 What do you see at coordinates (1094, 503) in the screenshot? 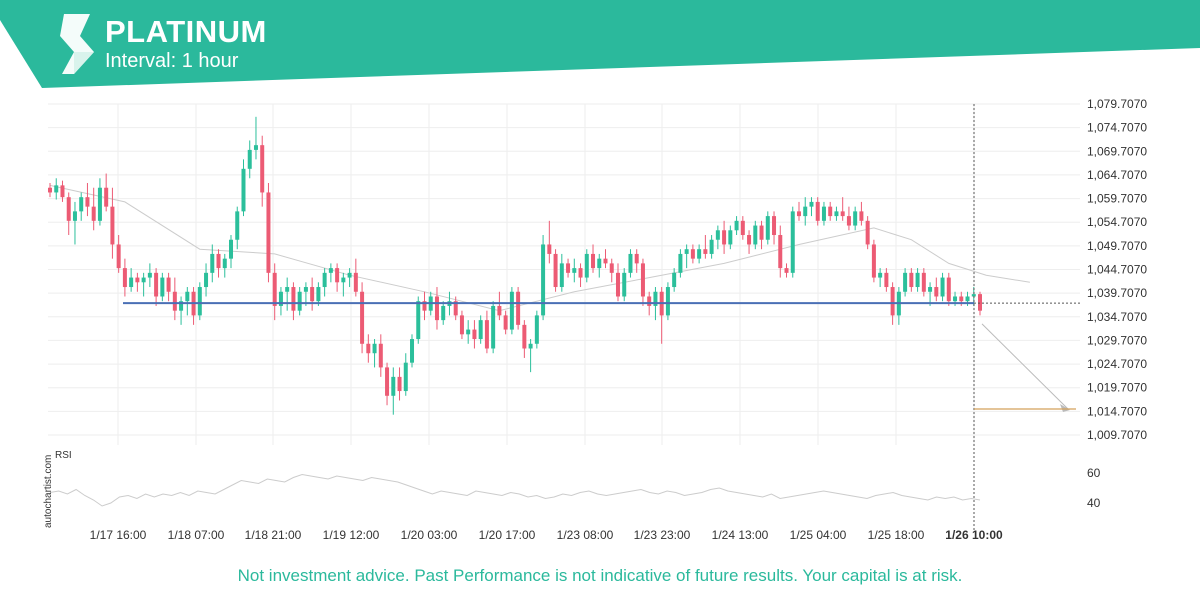
I see `rsi-tick-label: 40` at bounding box center [1094, 503].